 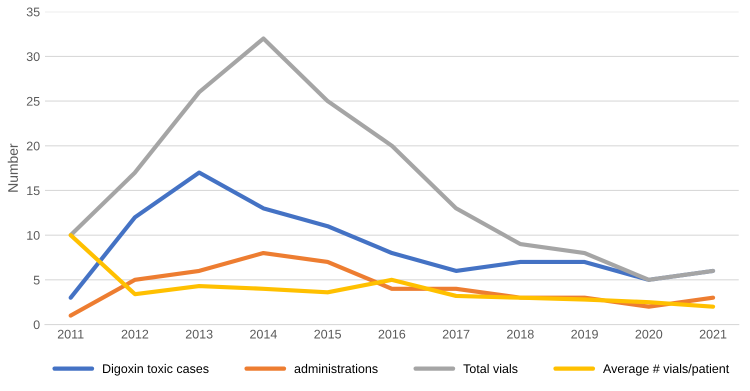 I want to click on x-tick-label: 2018, so click(x=520, y=334).